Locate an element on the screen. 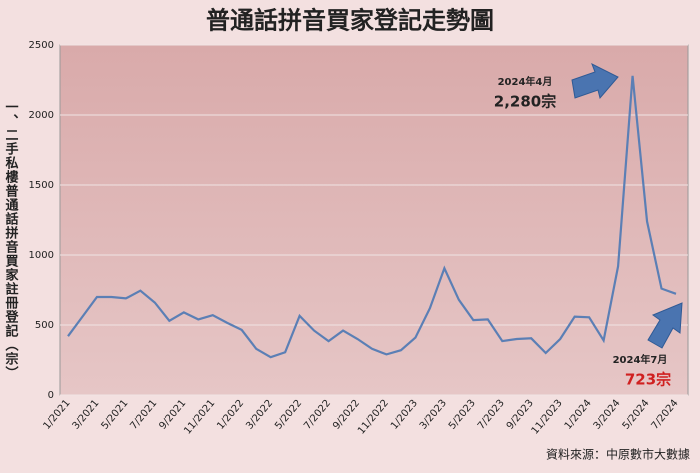 The image size is (700, 473). annotation-value: 723宗 is located at coordinates (648, 380).